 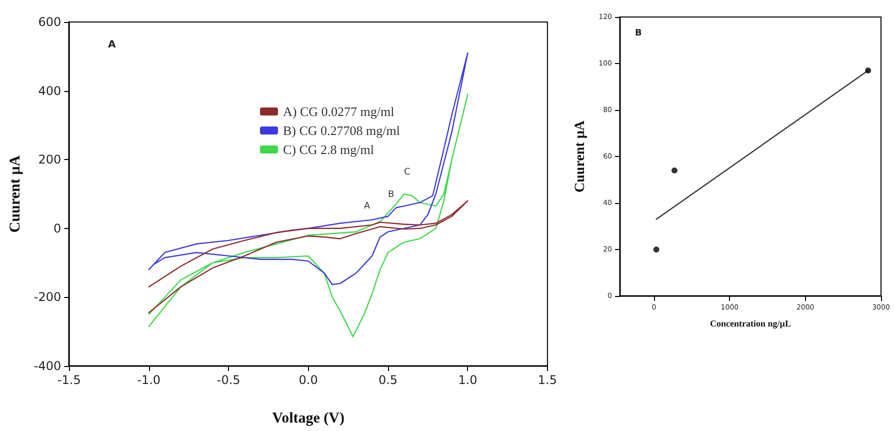 What do you see at coordinates (407, 173) in the screenshot?
I see `annotation: C` at bounding box center [407, 173].